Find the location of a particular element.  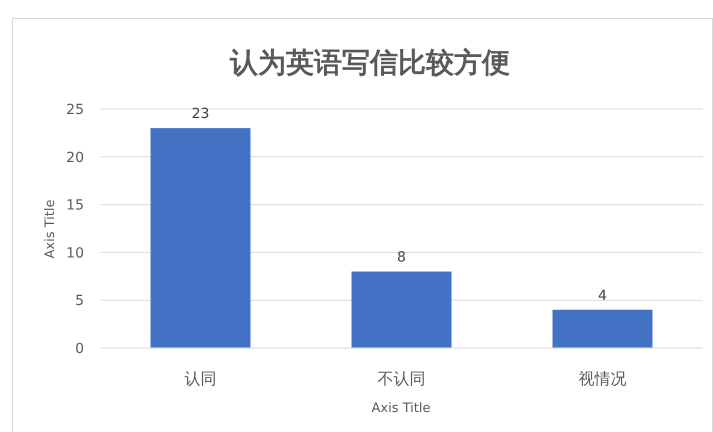

y-tick-label: 0 is located at coordinates (79, 349).